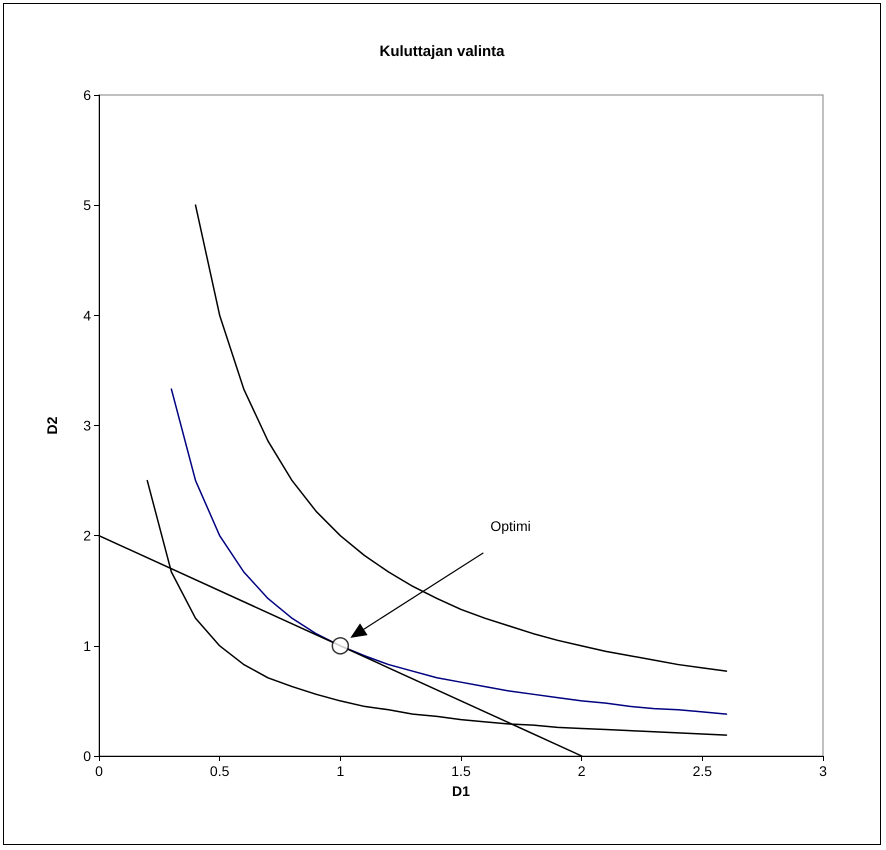 The image size is (886, 850). Describe the element at coordinates (99, 771) in the screenshot. I see `x-tick-label: 0` at that location.